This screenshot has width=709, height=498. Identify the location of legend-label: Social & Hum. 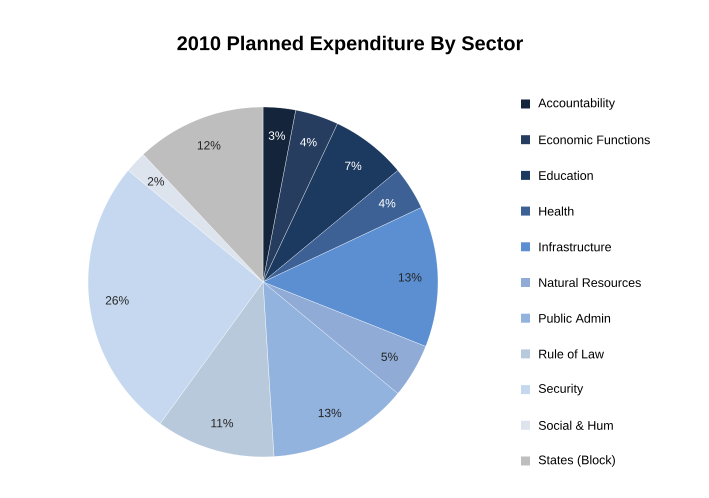
(575, 425).